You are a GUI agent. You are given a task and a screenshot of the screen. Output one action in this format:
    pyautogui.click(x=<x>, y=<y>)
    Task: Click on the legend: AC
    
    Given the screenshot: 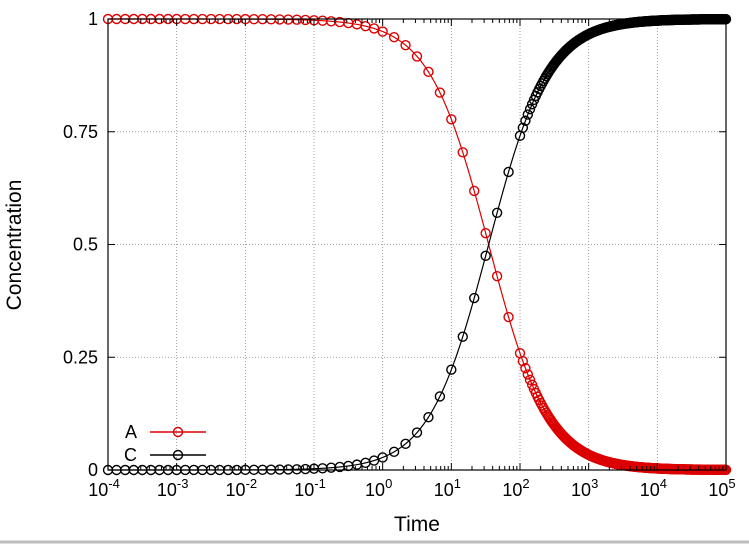 What is the action you would take?
    pyautogui.click(x=165, y=443)
    